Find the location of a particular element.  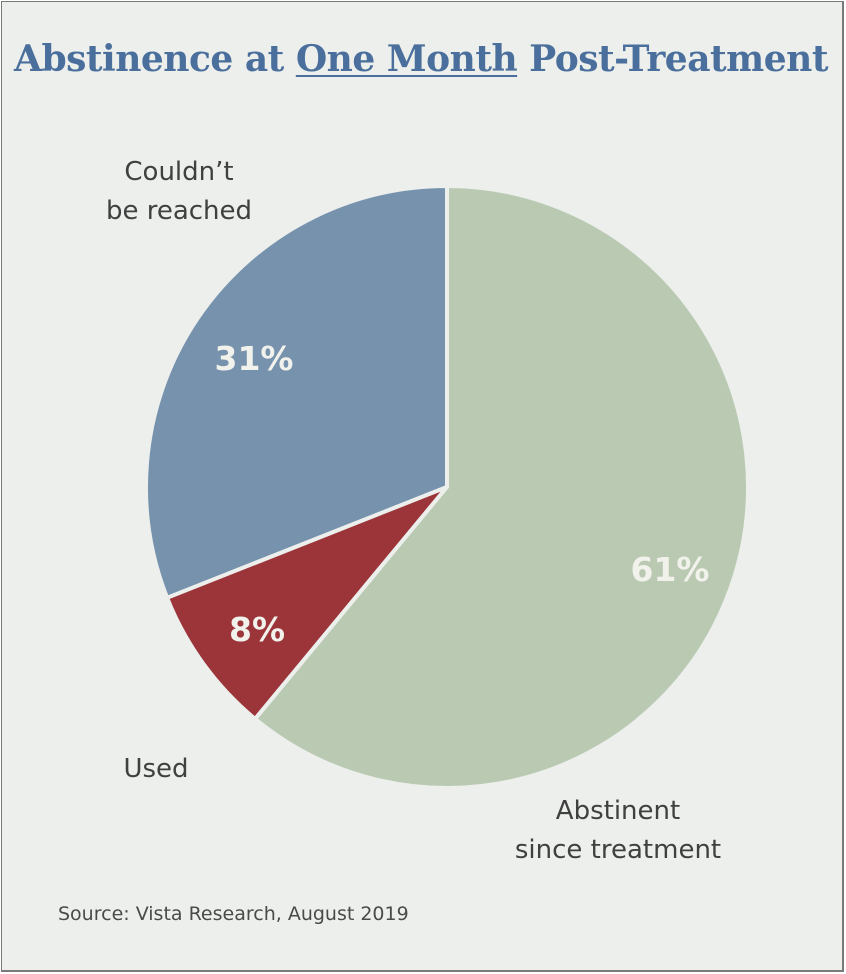

pie-category-label-line: Used is located at coordinates (155, 769).